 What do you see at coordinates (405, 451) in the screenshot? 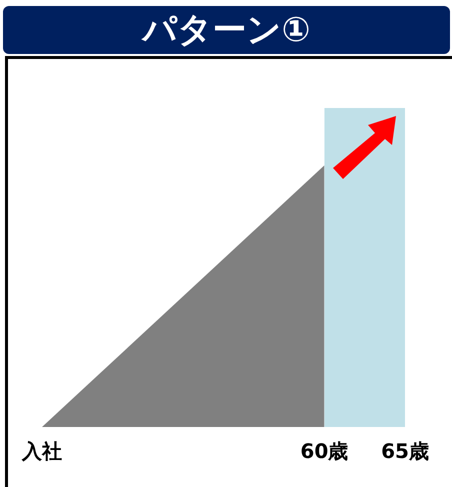
I see `x-tick-label: 65歳` at bounding box center [405, 451].